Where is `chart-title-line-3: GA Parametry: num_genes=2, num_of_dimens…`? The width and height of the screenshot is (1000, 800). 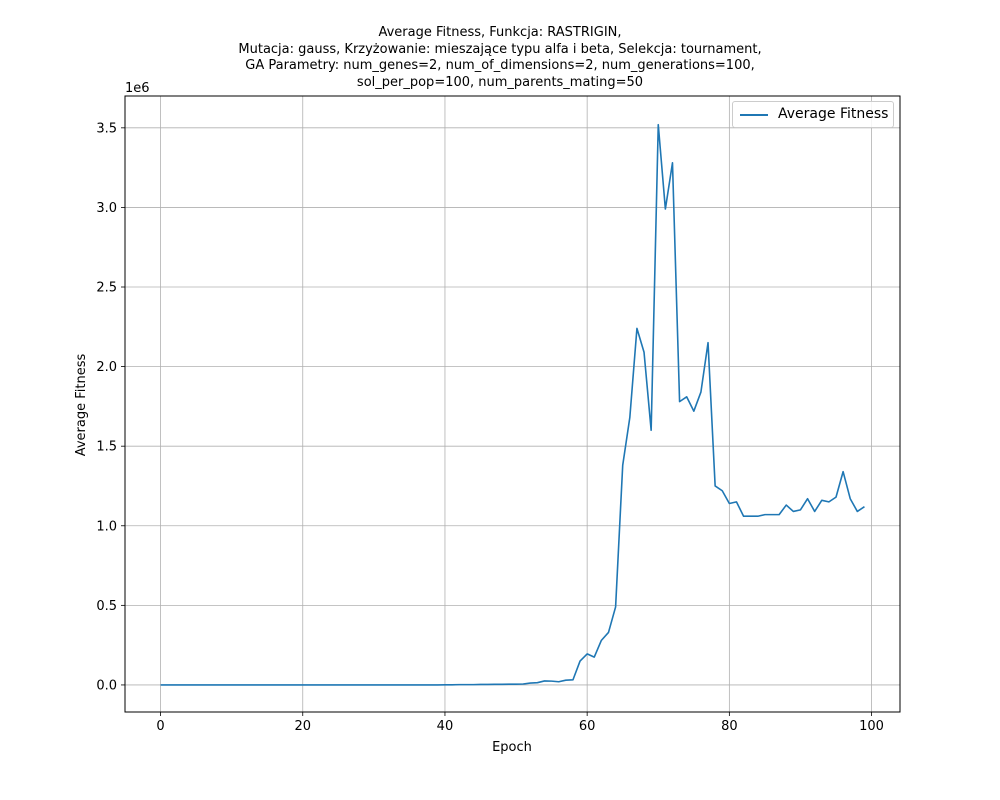
chart-title-line-3: GA Parametry: num_genes=2, num_of_dimens… is located at coordinates (500, 65).